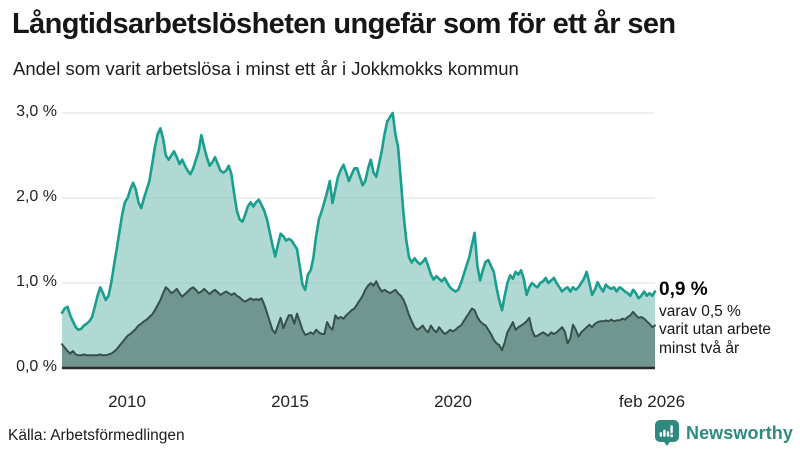  Describe the element at coordinates (453, 401) in the screenshot. I see `x-axis-tick-2020: 2020` at that location.